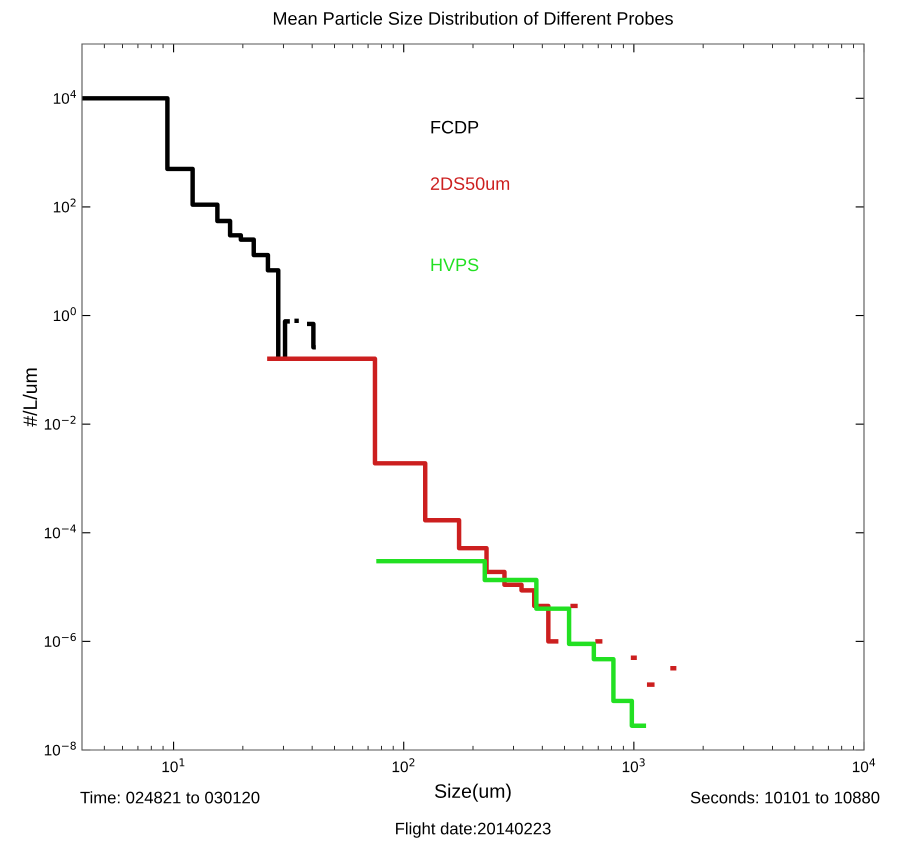  What do you see at coordinates (60, 640) in the screenshot?
I see `y-tick-label: 10$^{−6}$` at bounding box center [60, 640].